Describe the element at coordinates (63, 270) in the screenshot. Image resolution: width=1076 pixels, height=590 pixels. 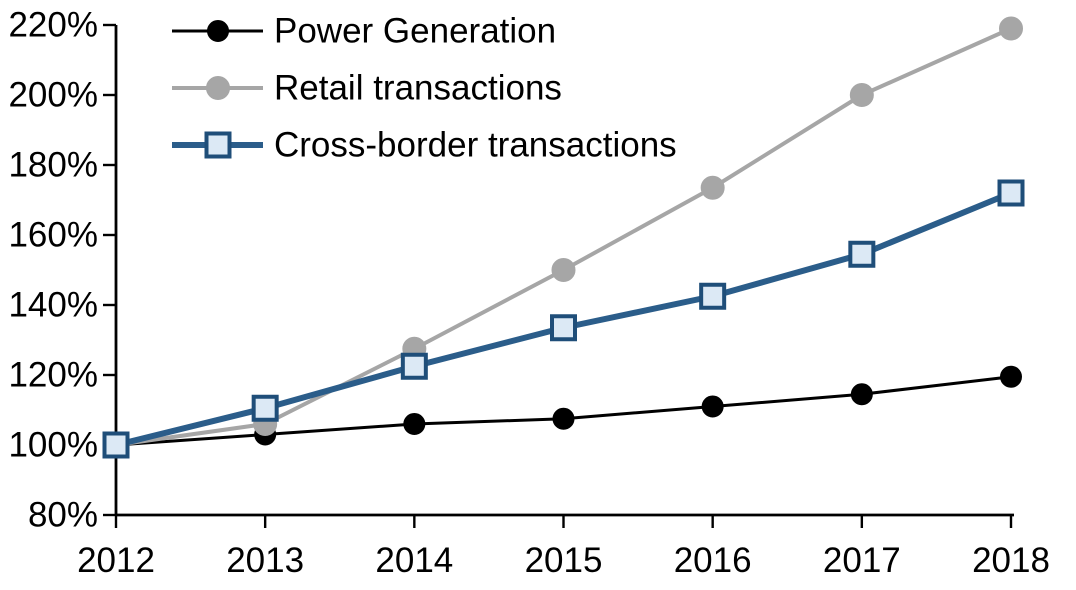
I see `y-axis: 220% 200% 180% 160% 140% 120% 100% 80%` at that location.